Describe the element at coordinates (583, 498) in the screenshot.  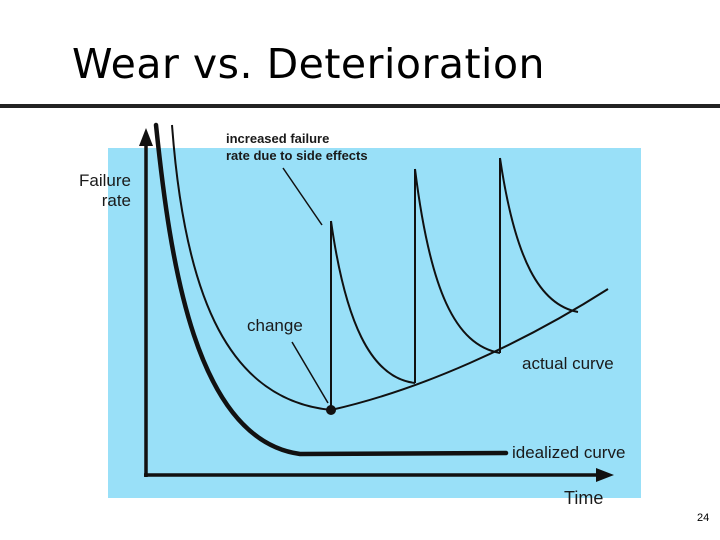
I see `x-axis-label: Time` at that location.